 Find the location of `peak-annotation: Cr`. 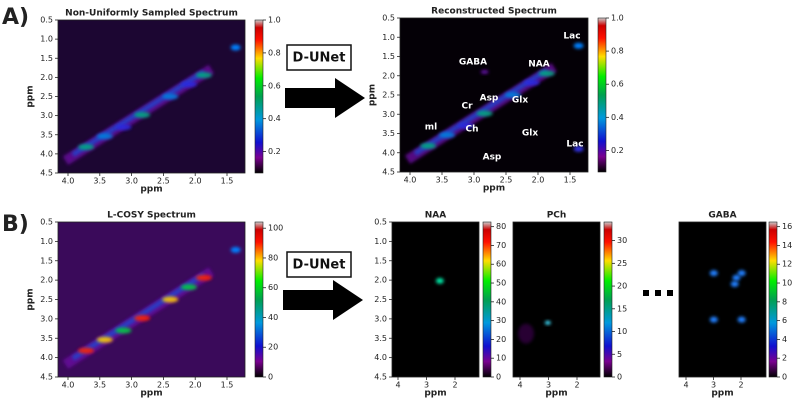

peak-annotation: Cr is located at coordinates (467, 107).